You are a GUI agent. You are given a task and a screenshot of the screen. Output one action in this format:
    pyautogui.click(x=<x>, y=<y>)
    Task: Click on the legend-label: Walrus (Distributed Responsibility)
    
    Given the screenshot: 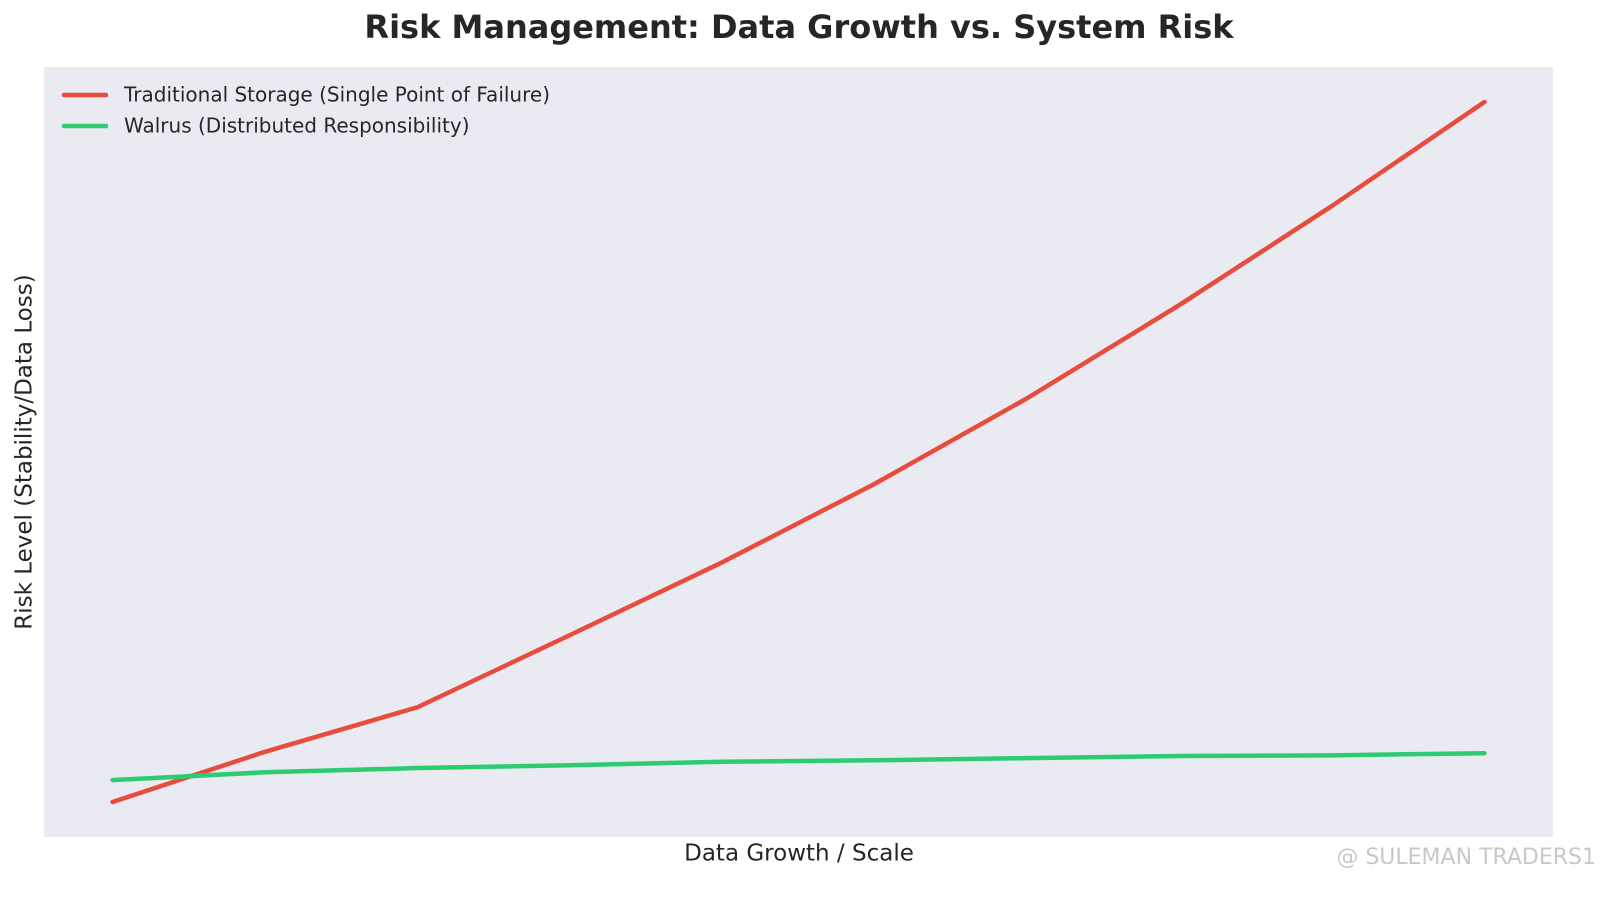 What is the action you would take?
    pyautogui.click(x=297, y=126)
    